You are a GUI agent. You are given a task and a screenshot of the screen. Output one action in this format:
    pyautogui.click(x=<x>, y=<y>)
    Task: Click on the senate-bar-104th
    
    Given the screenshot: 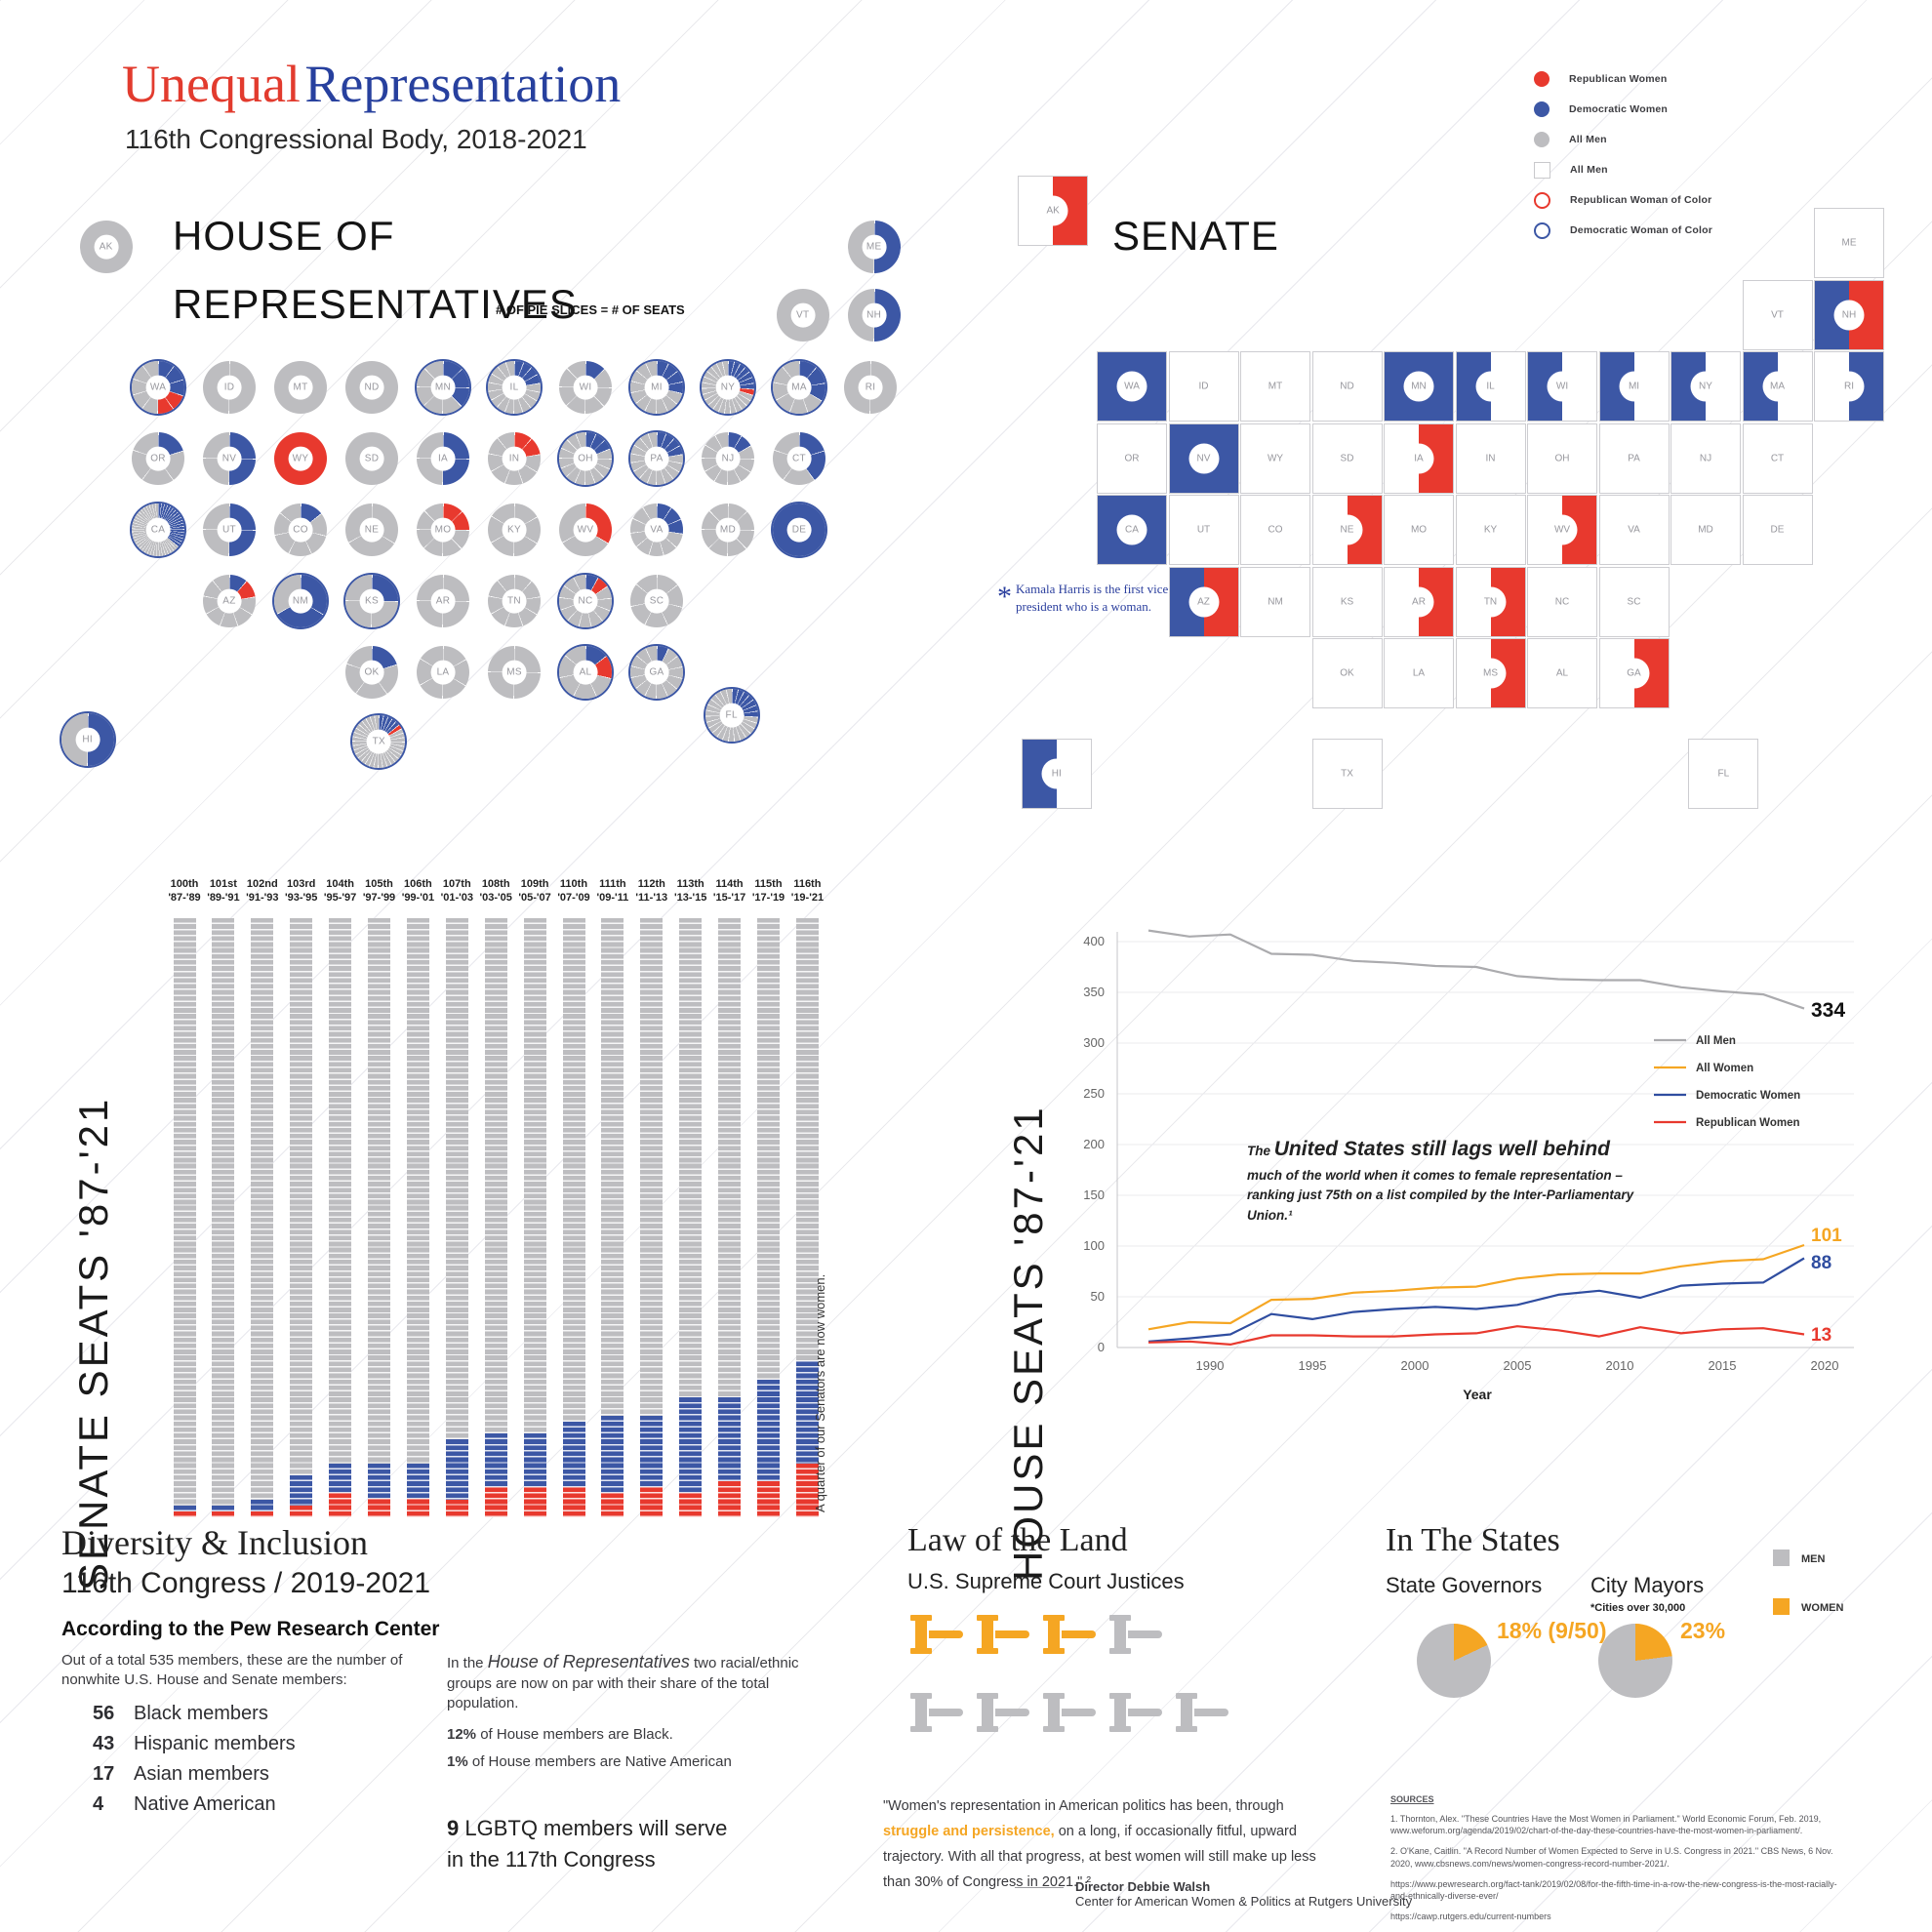 What is the action you would take?
    pyautogui.click(x=340, y=1217)
    